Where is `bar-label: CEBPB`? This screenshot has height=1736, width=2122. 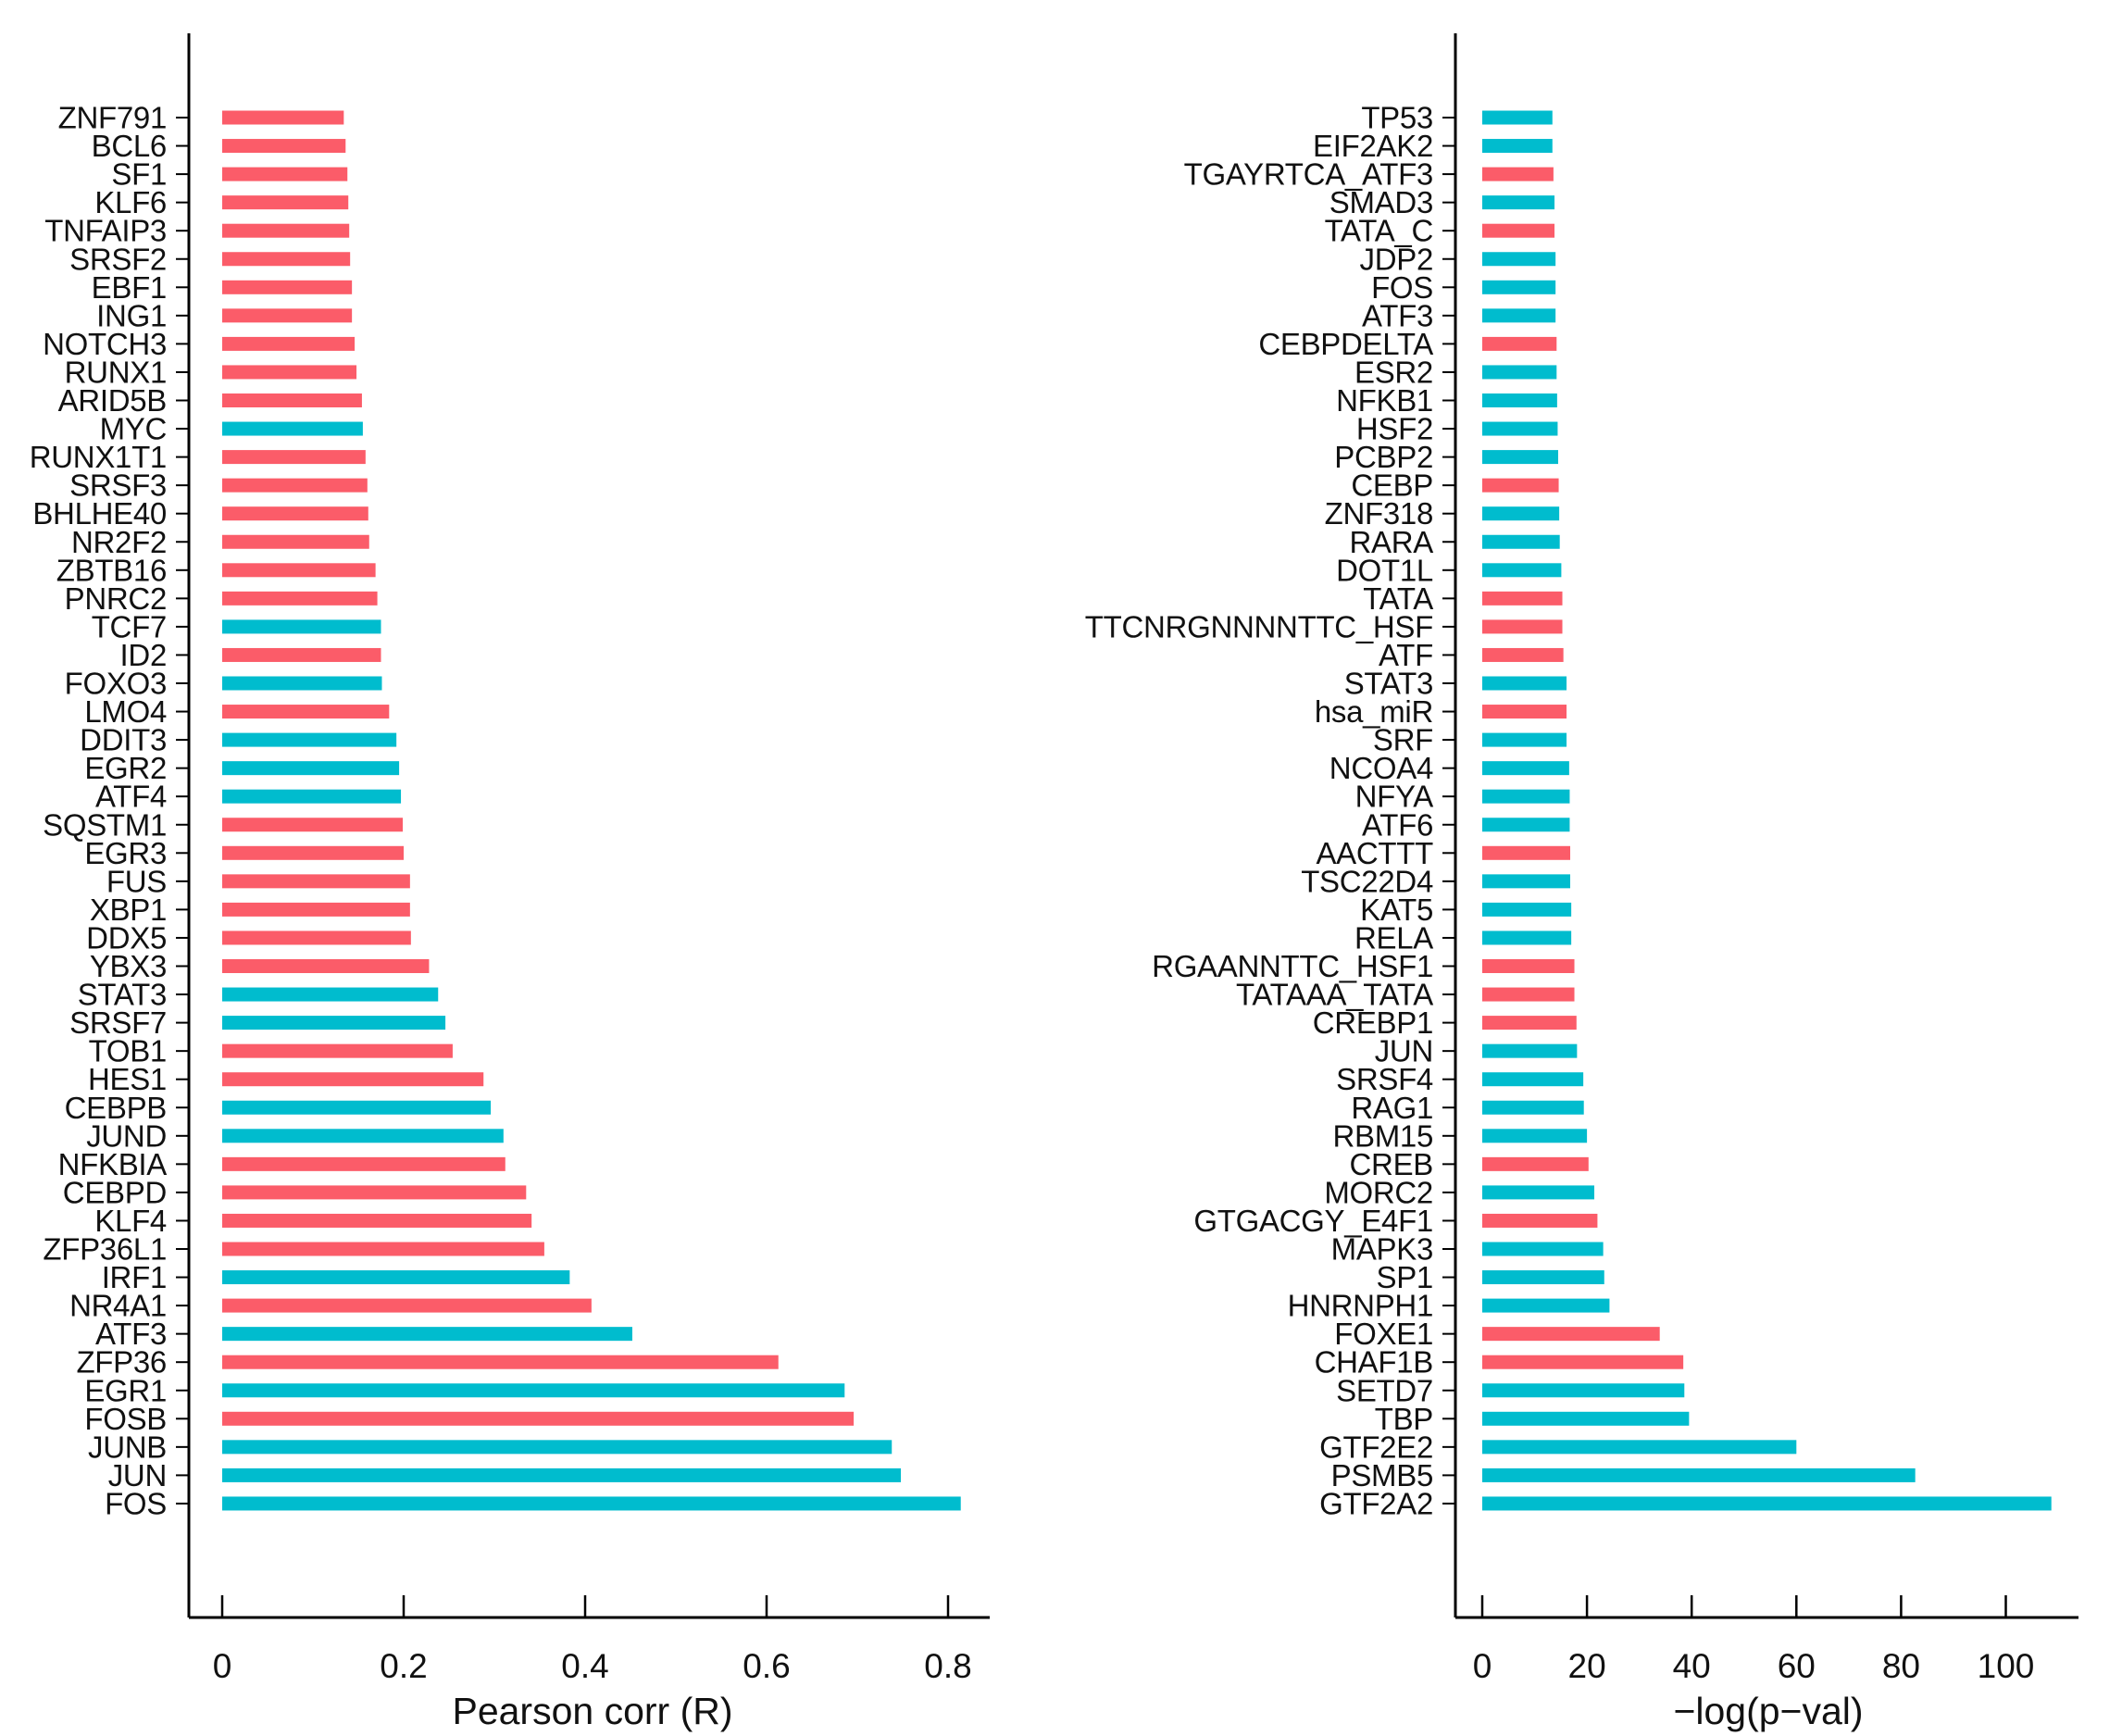
bar-label: CEBPB is located at coordinates (116, 1108).